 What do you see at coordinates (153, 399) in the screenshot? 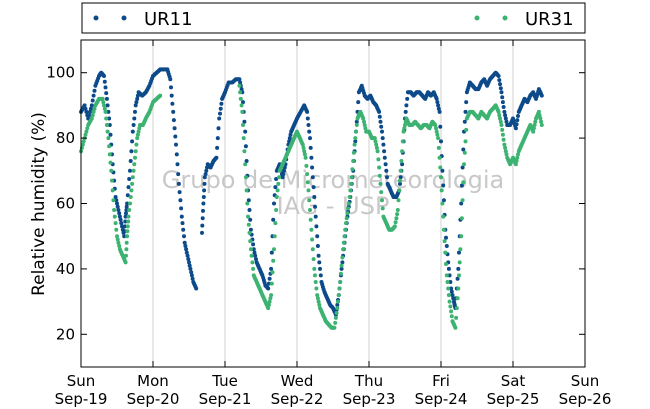
I see `x-tick-label-date-1: Sep-20` at bounding box center [153, 399].